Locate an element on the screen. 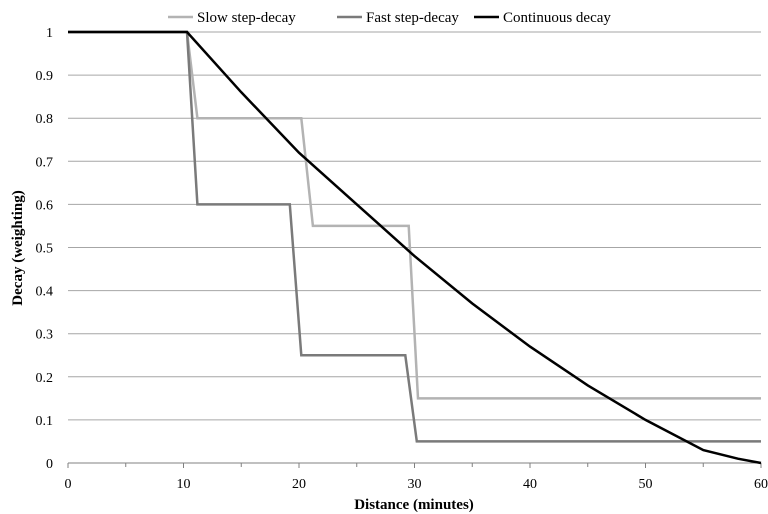 This screenshot has width=768, height=514. y-axis-title: Decay (weighting) is located at coordinates (18, 247).